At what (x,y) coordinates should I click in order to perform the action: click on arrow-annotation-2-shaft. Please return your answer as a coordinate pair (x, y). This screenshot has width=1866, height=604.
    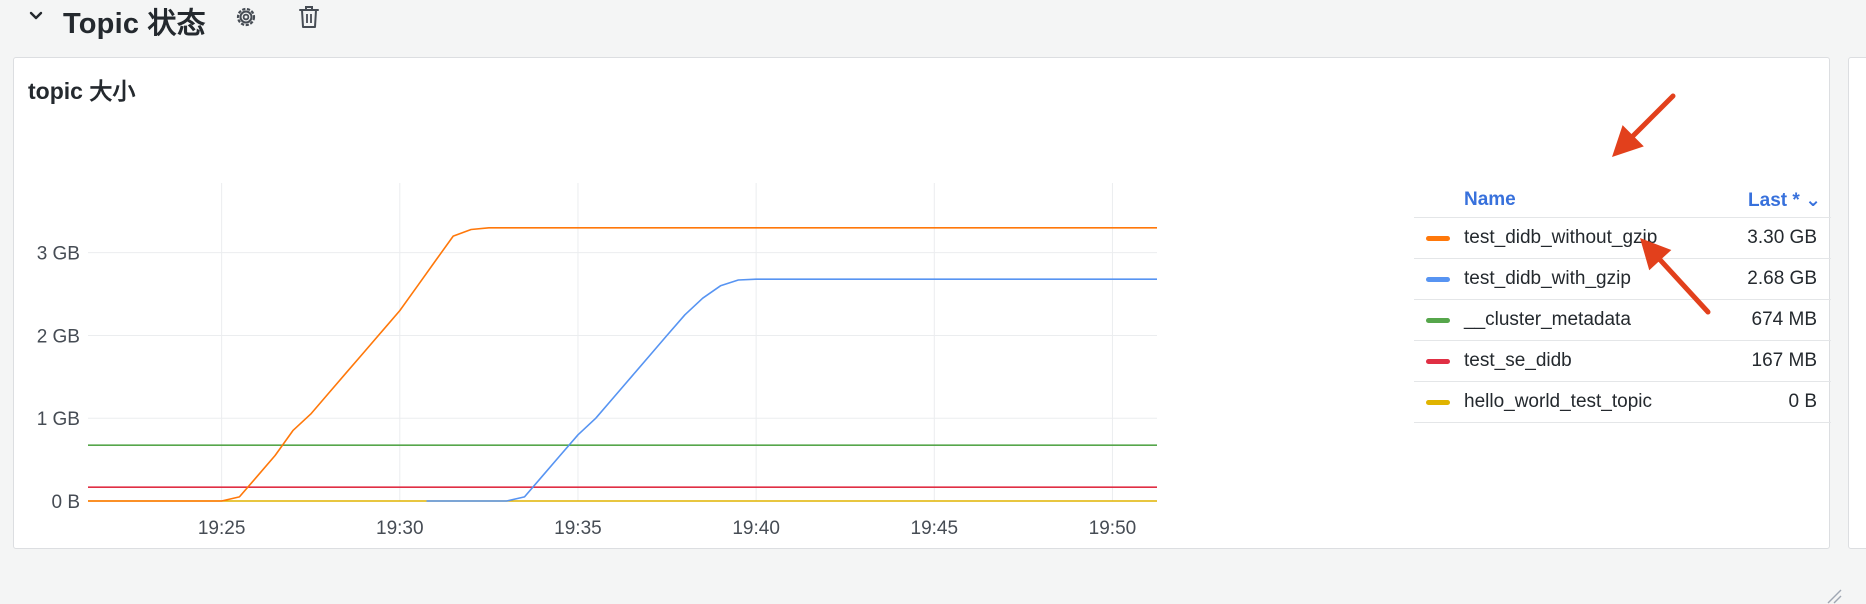
    Looking at the image, I should click on (1684, 286).